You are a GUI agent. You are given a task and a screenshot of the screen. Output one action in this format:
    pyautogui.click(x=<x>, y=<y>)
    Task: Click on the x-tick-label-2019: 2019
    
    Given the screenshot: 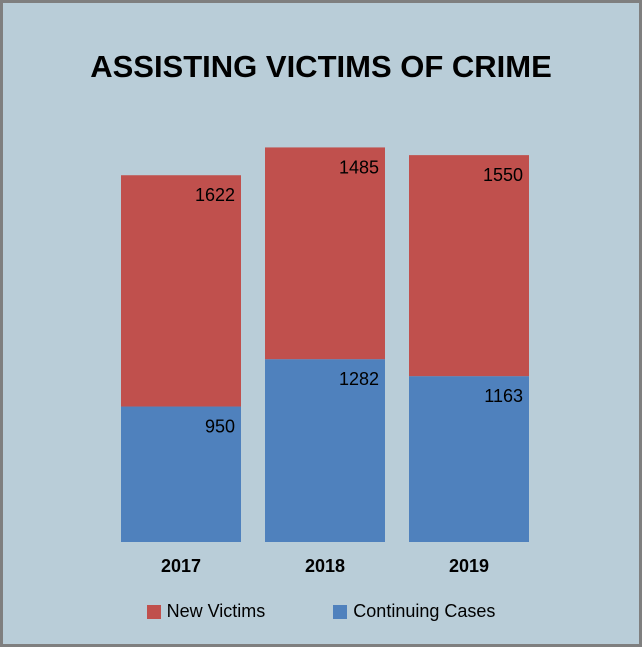 What is the action you would take?
    pyautogui.click(x=469, y=566)
    